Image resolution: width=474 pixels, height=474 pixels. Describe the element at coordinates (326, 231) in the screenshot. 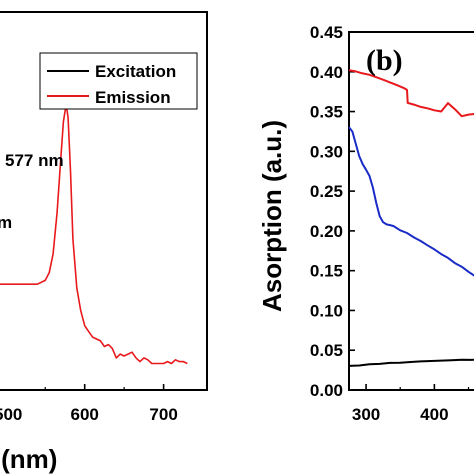

I see `panel-b-y-tick-label: 0.20` at that location.